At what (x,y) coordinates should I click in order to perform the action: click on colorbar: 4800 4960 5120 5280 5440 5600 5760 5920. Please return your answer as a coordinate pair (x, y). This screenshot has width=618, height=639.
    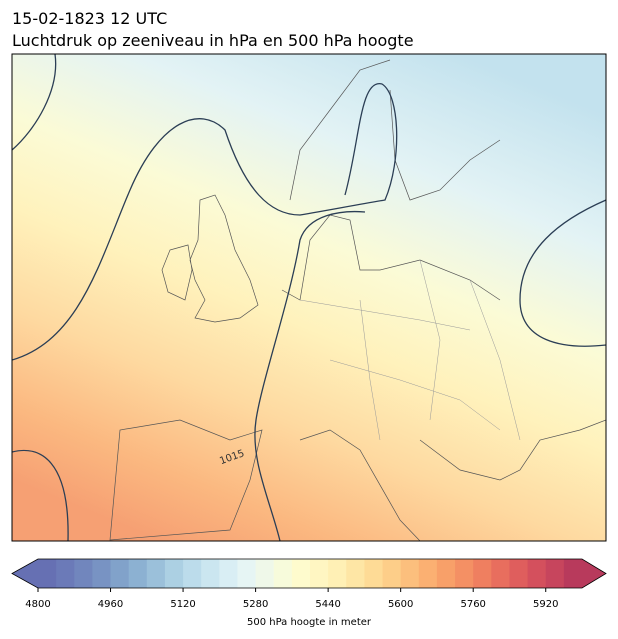
    Looking at the image, I should click on (309, 584).